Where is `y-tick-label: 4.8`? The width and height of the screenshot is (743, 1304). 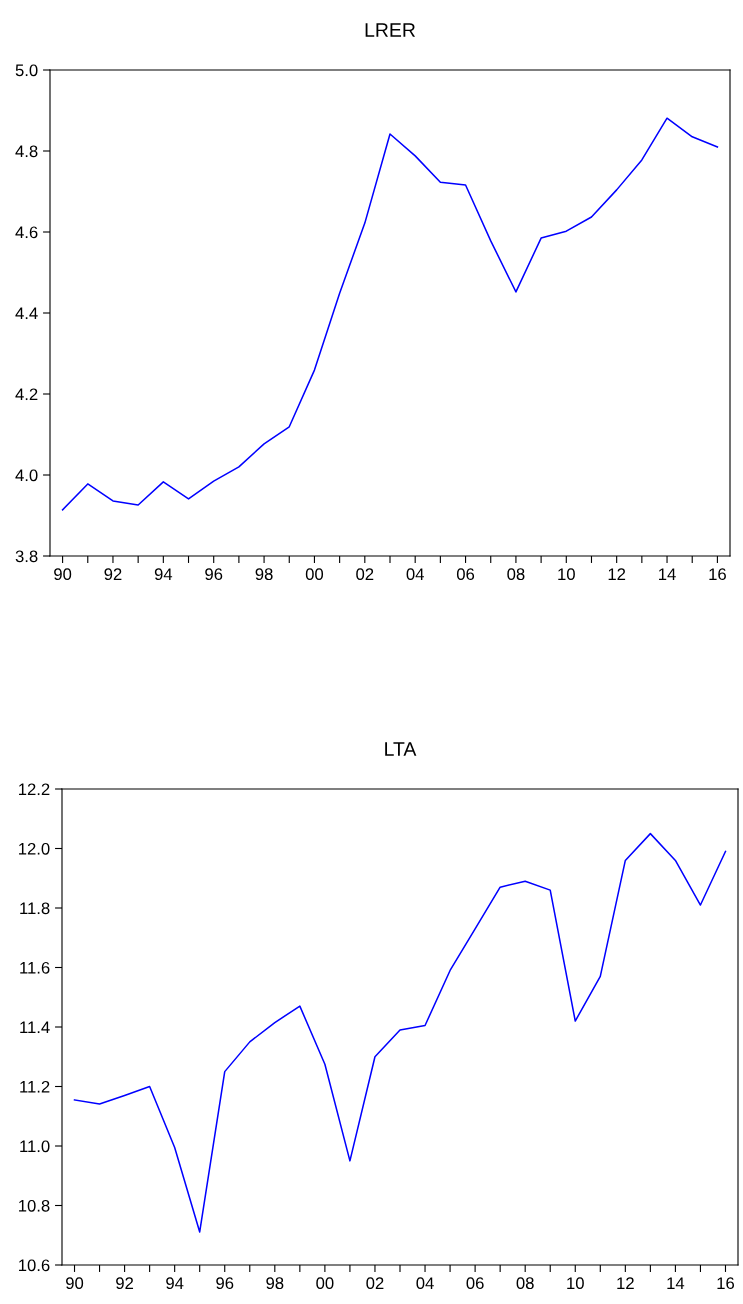 y-tick-label: 4.8 is located at coordinates (26, 151).